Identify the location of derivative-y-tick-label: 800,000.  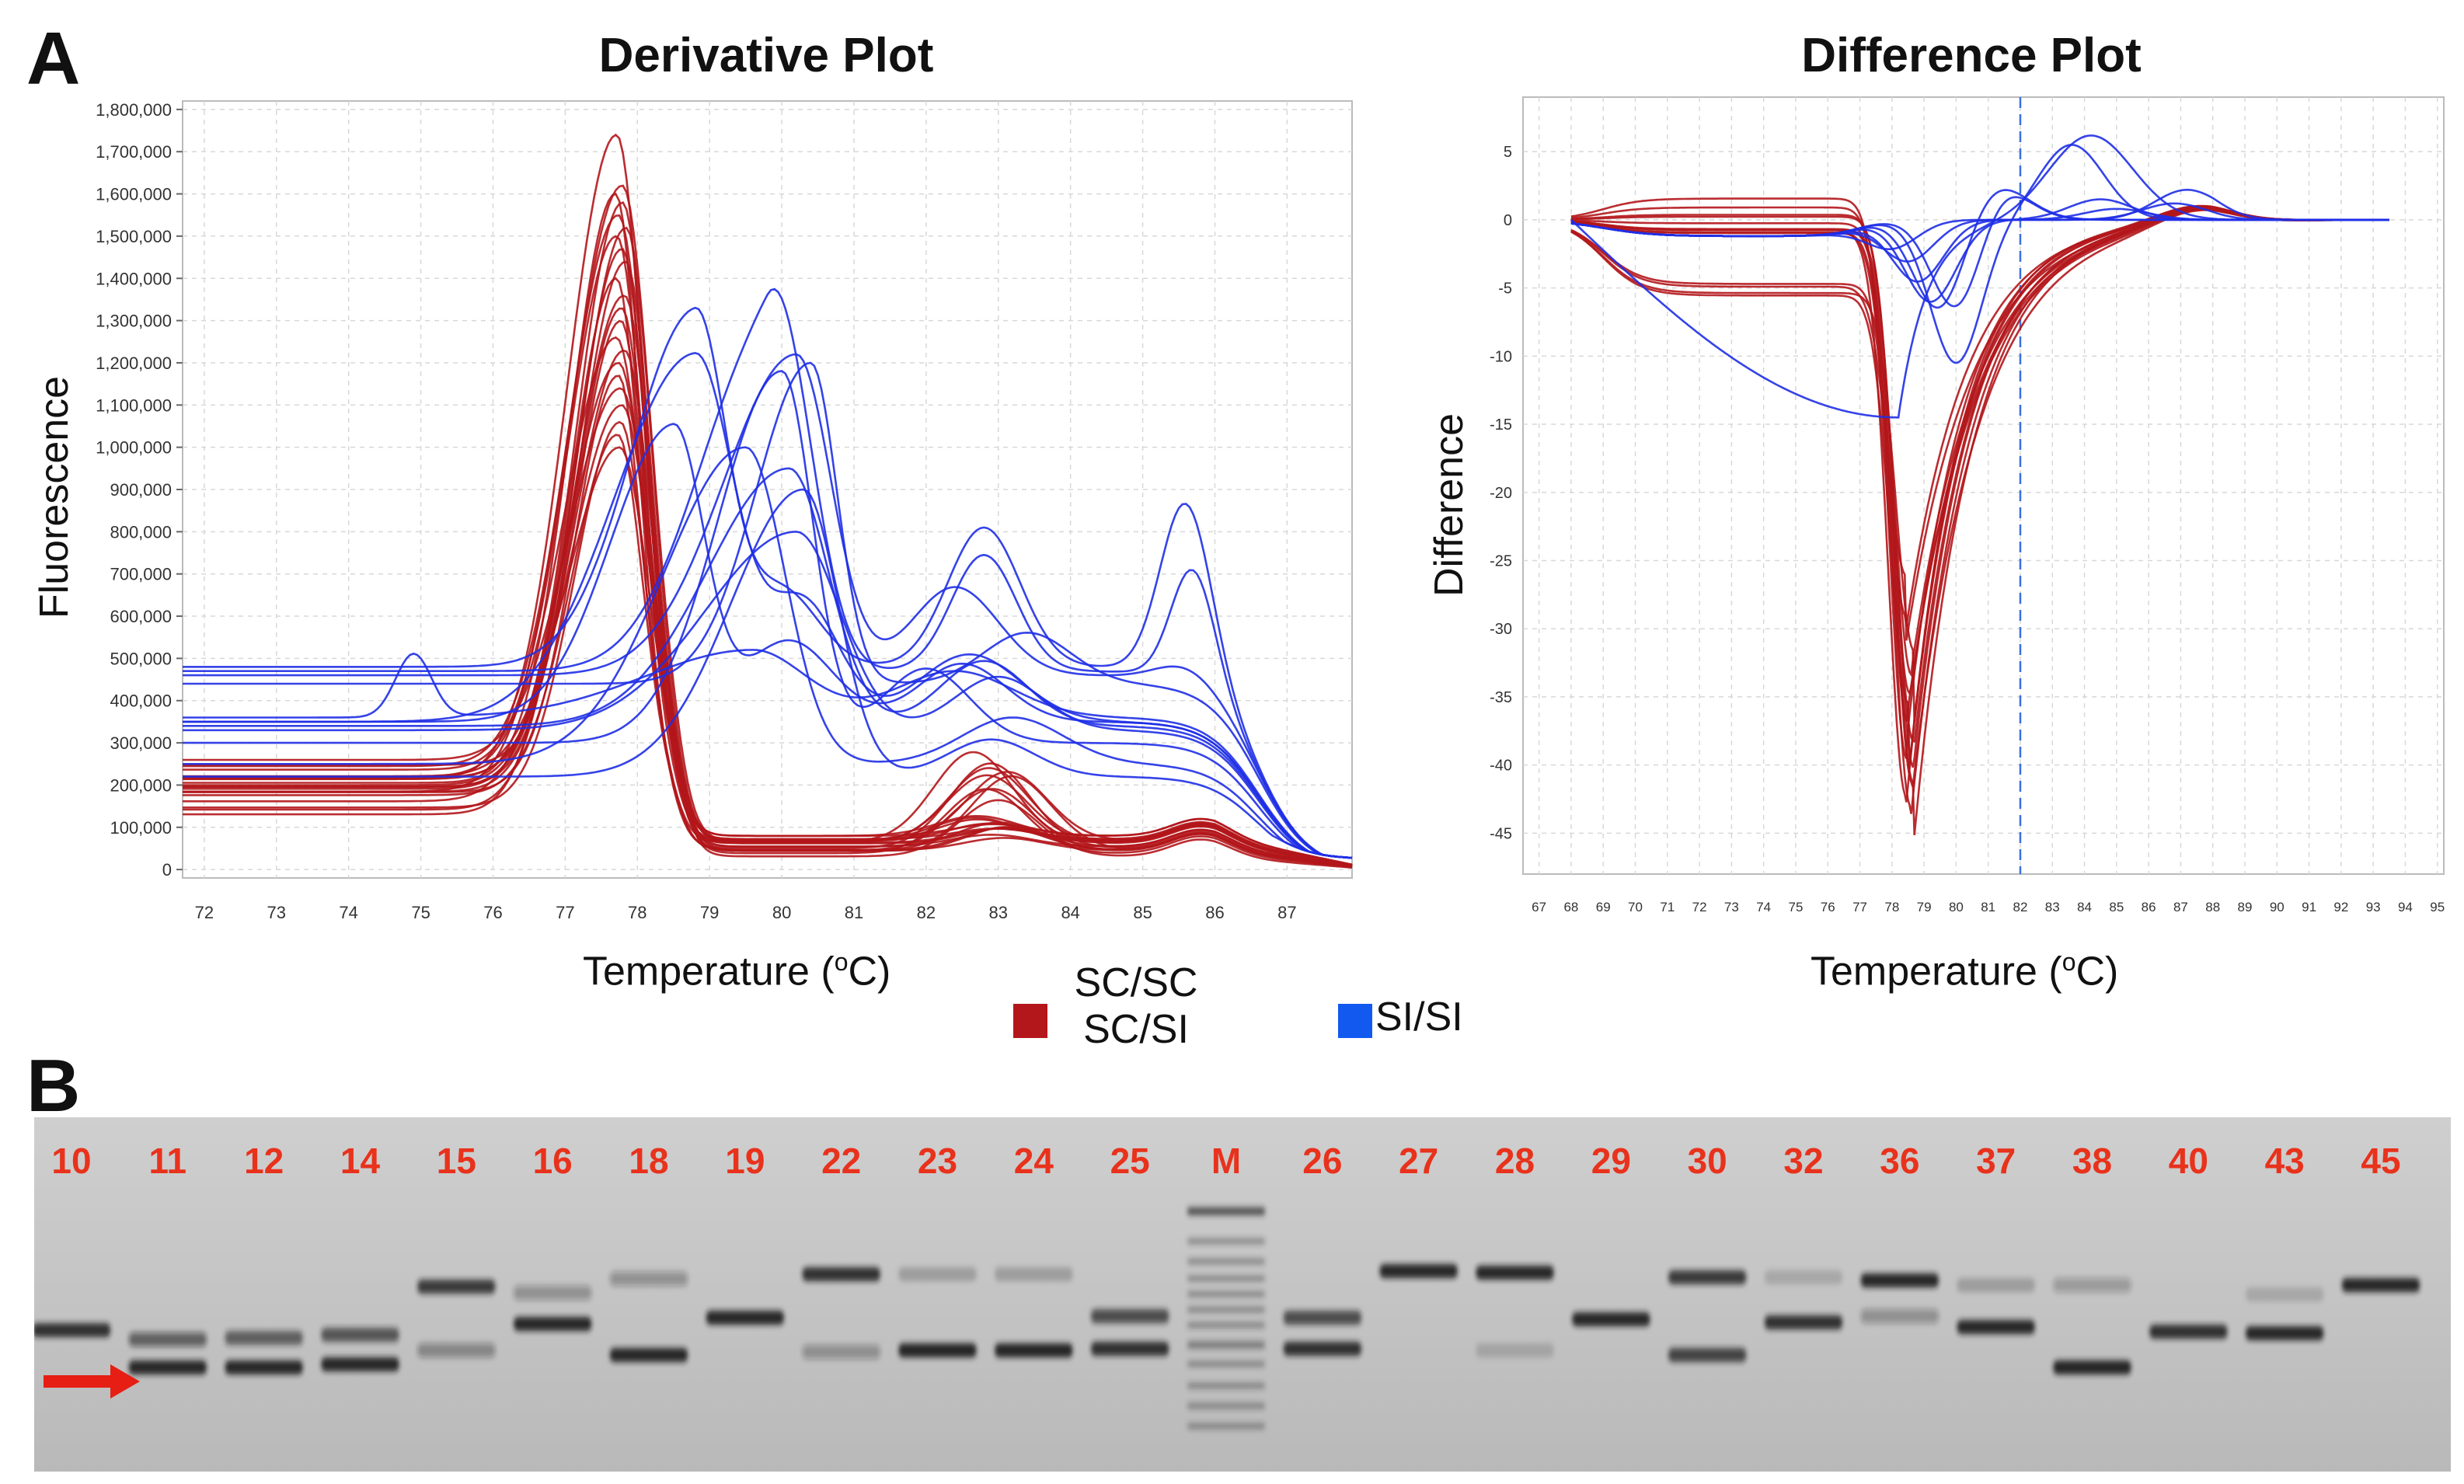
(141, 532).